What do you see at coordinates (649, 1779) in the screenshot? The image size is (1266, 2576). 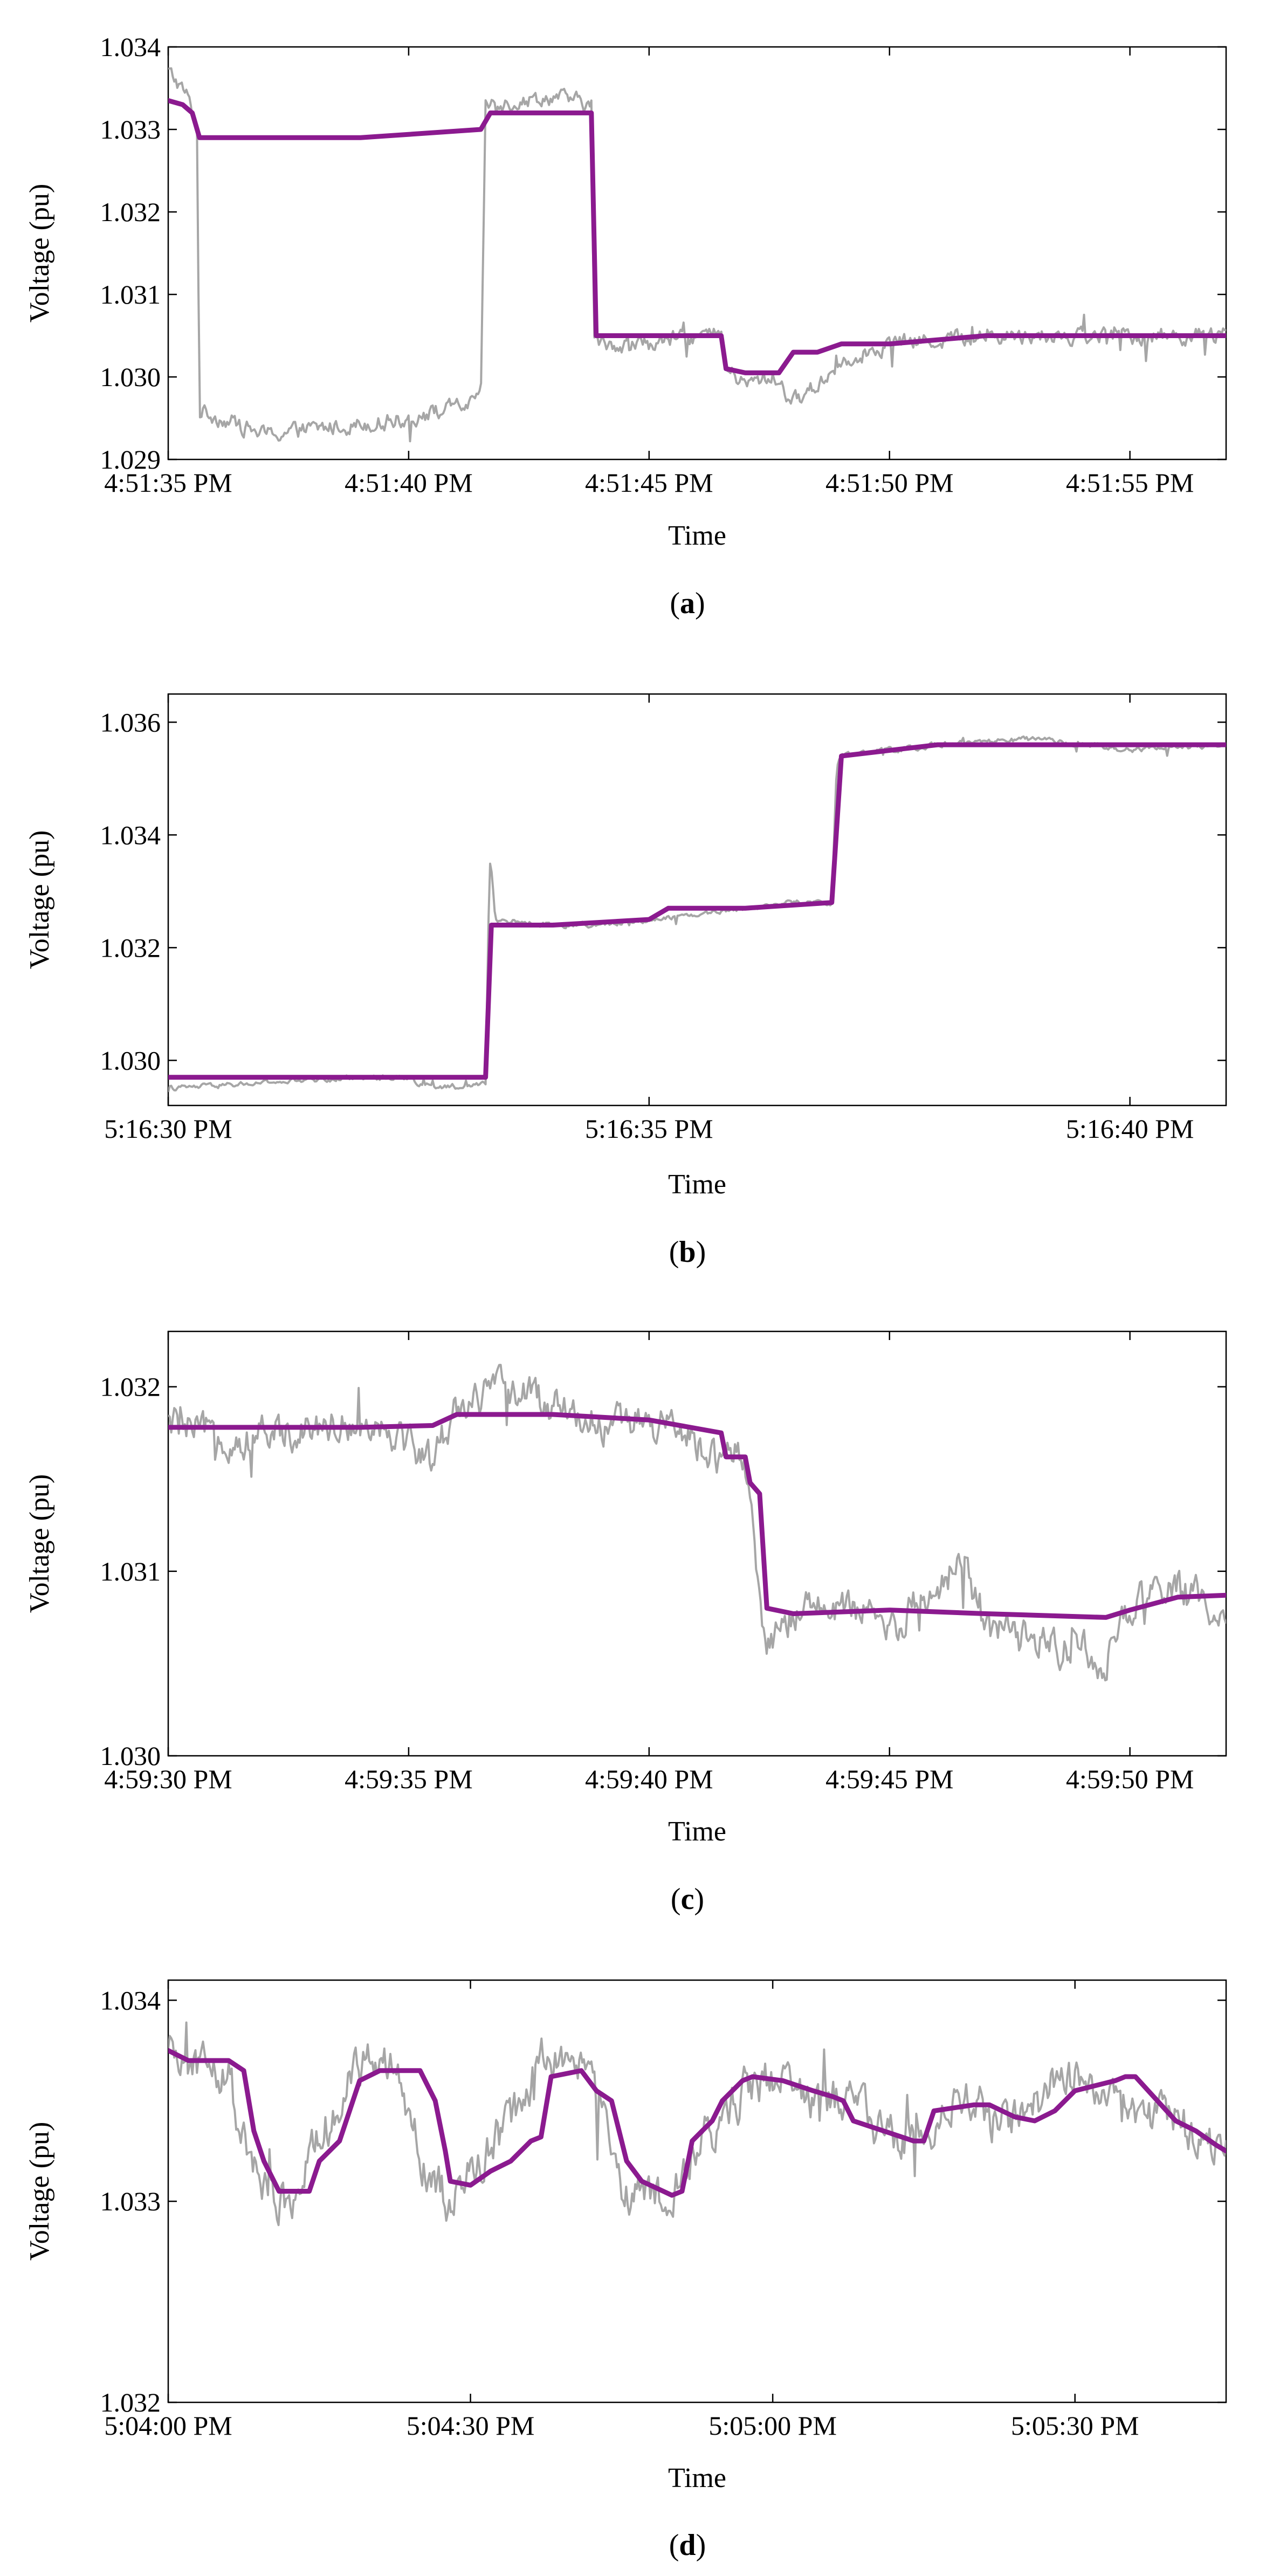 I see `x-tick-label: 4:59:40 PM` at bounding box center [649, 1779].